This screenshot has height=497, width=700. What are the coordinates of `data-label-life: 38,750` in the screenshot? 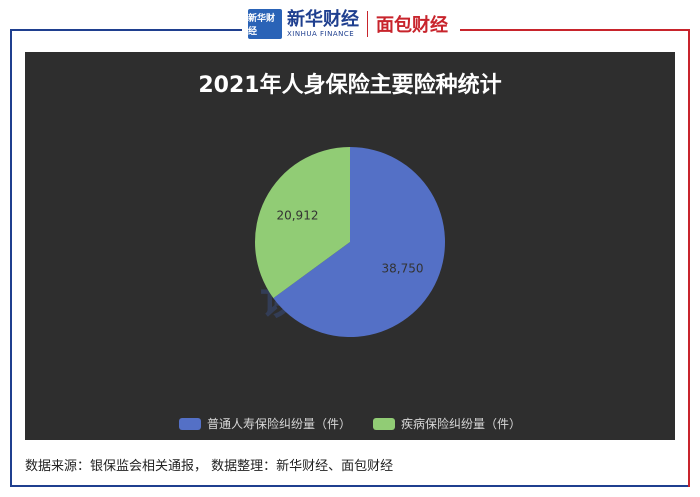 It's located at (403, 269).